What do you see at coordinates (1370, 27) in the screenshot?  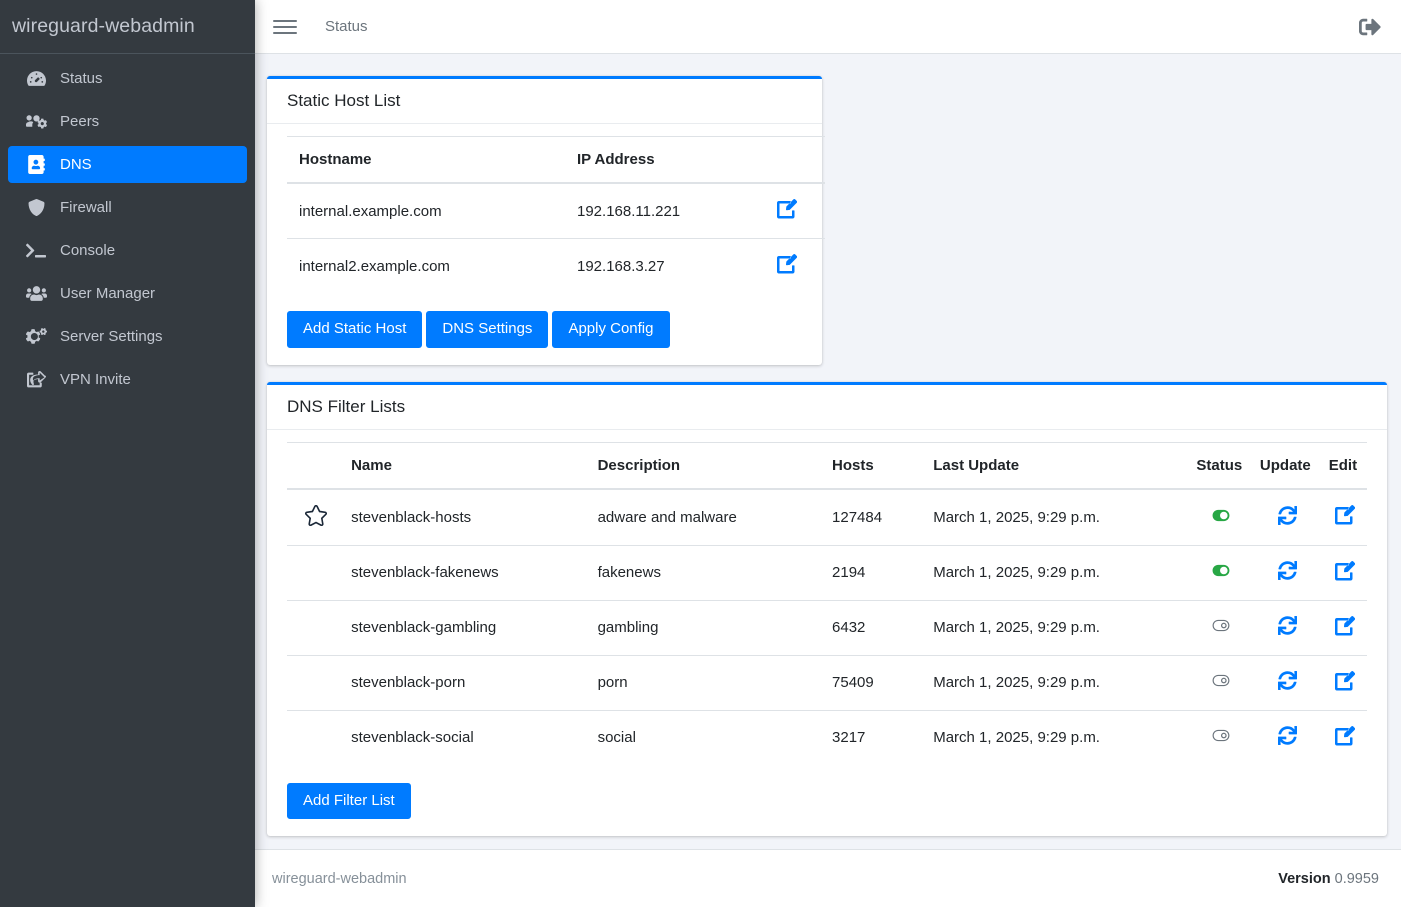 I see `sign-out-icon` at bounding box center [1370, 27].